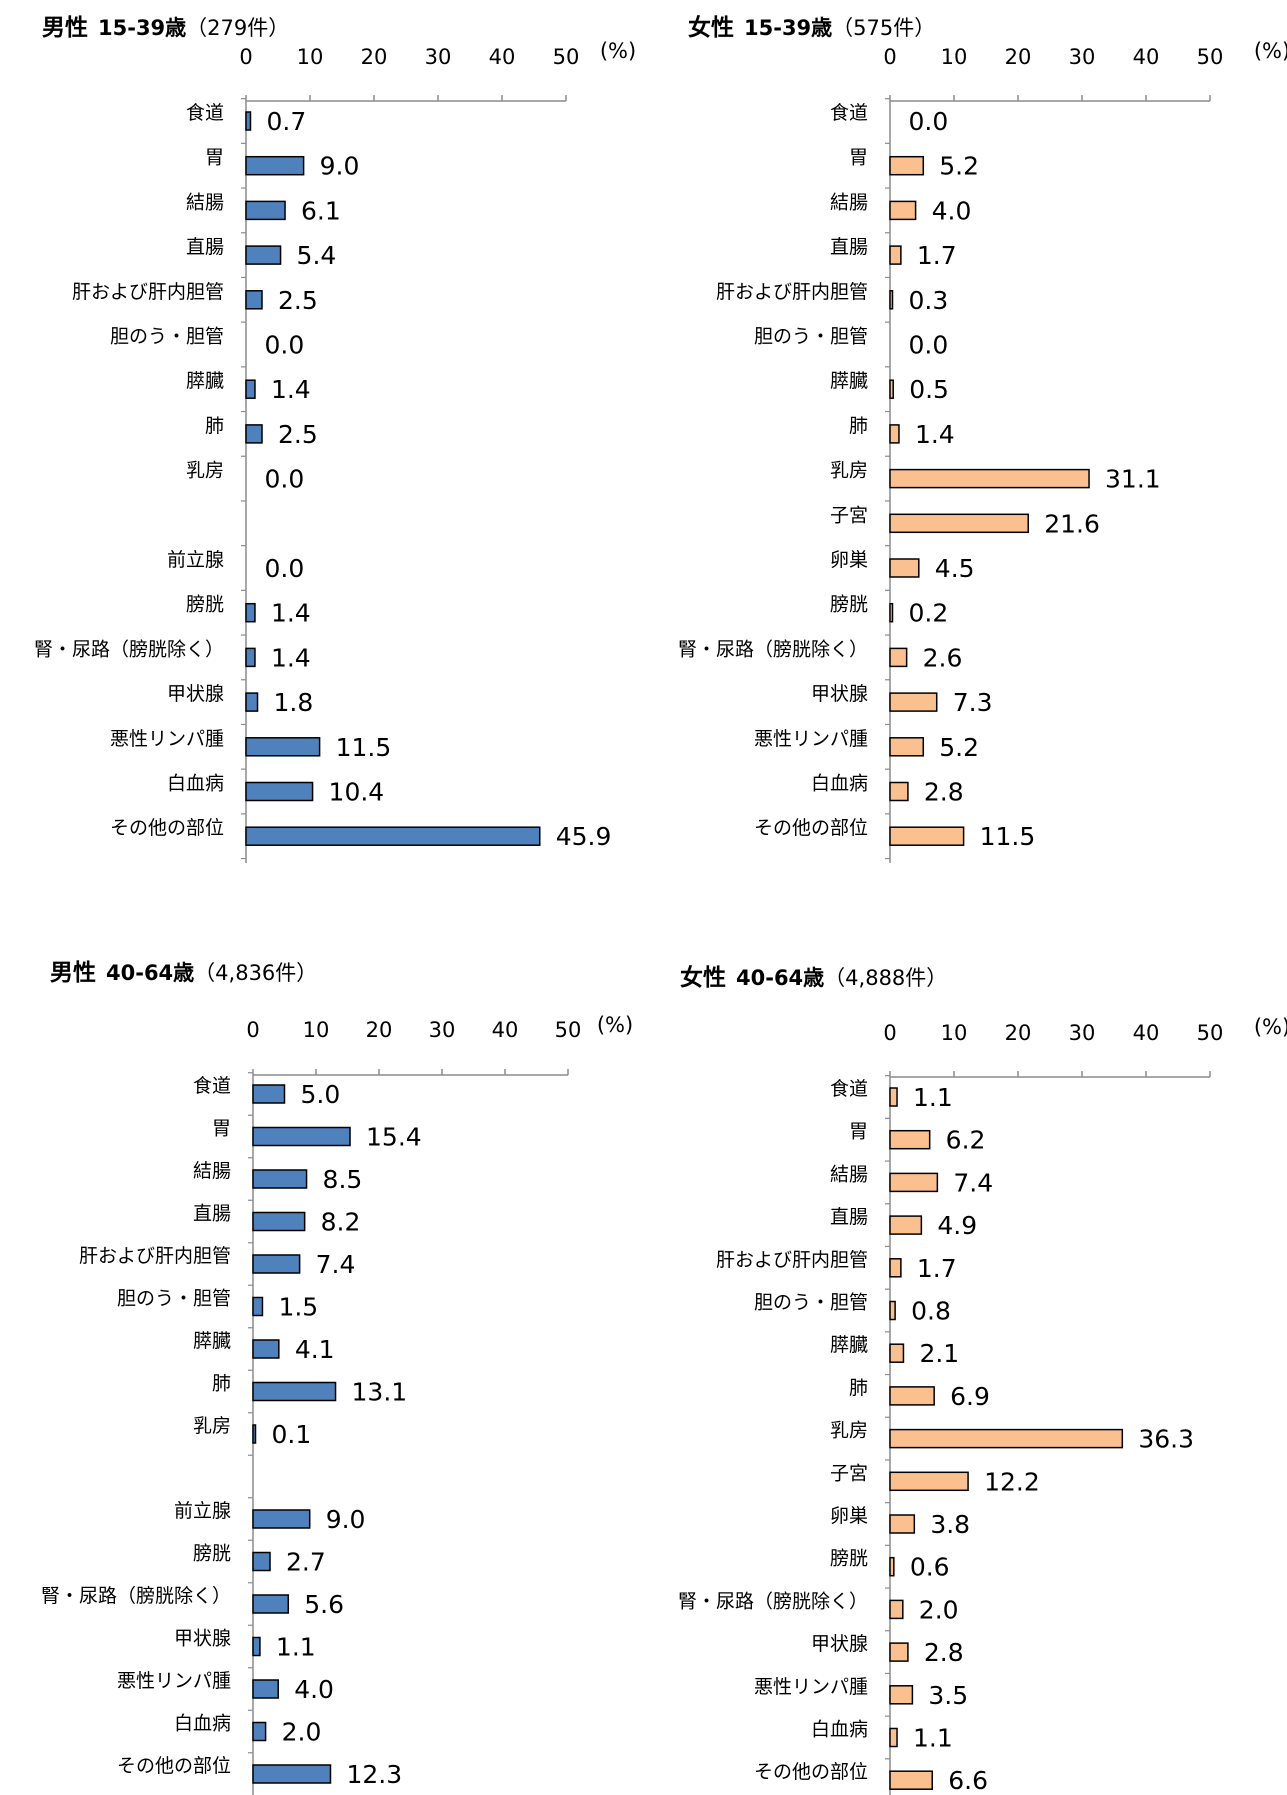 The width and height of the screenshot is (1287, 1795). I want to click on bar-value-label: 7.4, so click(973, 1182).